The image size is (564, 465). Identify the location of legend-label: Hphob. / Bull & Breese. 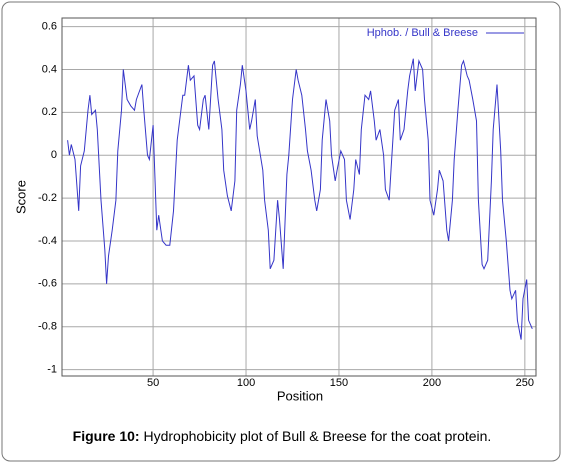
(422, 33).